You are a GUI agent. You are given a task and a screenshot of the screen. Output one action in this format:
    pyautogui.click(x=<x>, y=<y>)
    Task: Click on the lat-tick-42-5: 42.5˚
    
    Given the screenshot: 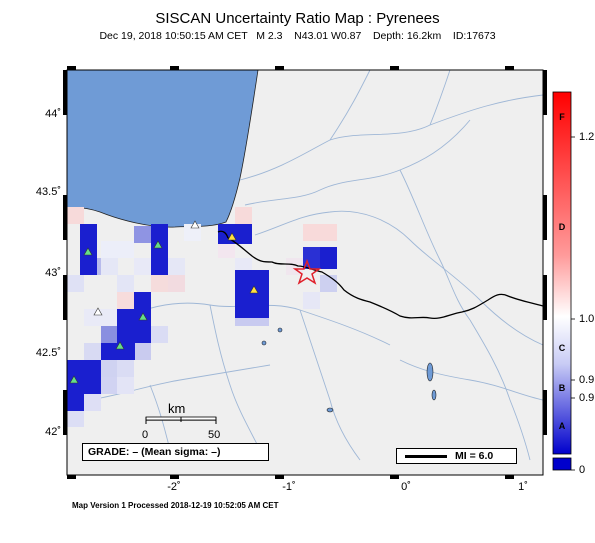 What is the action you would take?
    pyautogui.click(x=48, y=353)
    